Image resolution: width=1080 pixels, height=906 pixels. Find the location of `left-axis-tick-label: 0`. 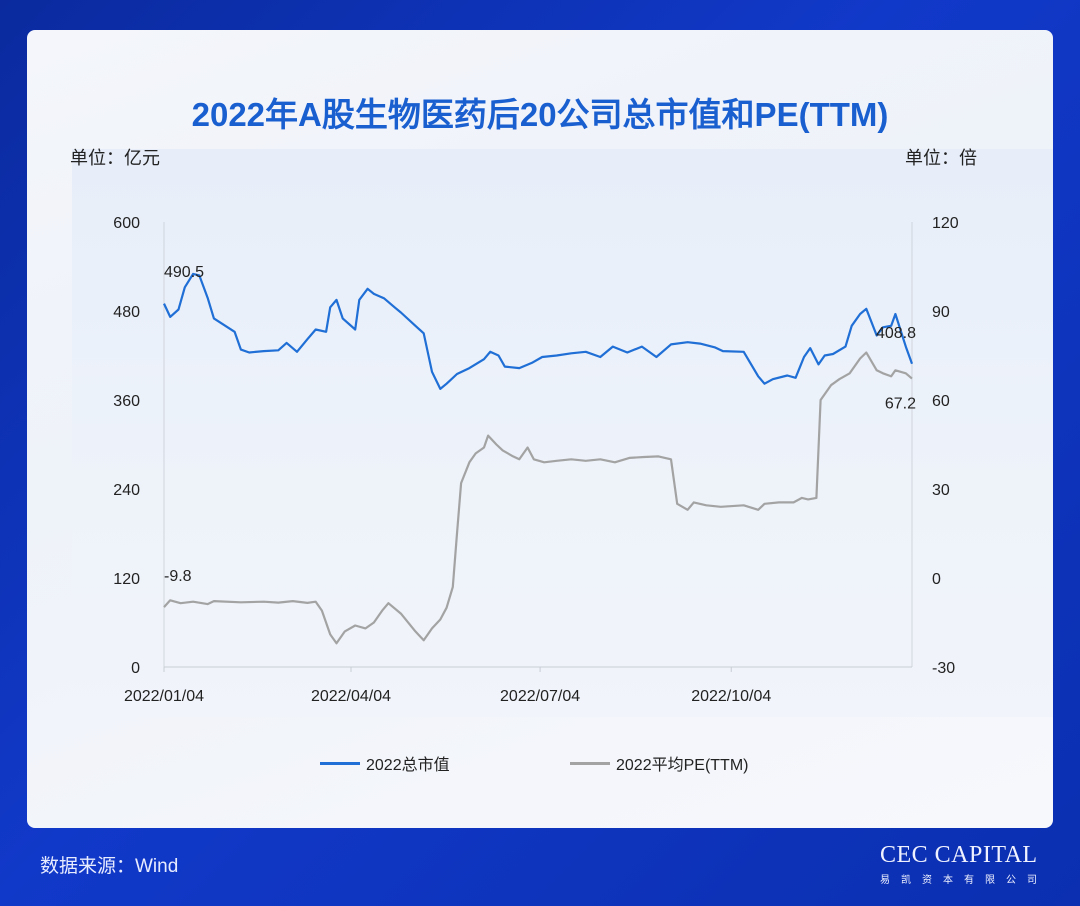

left-axis-tick-label: 0 is located at coordinates (135, 668).